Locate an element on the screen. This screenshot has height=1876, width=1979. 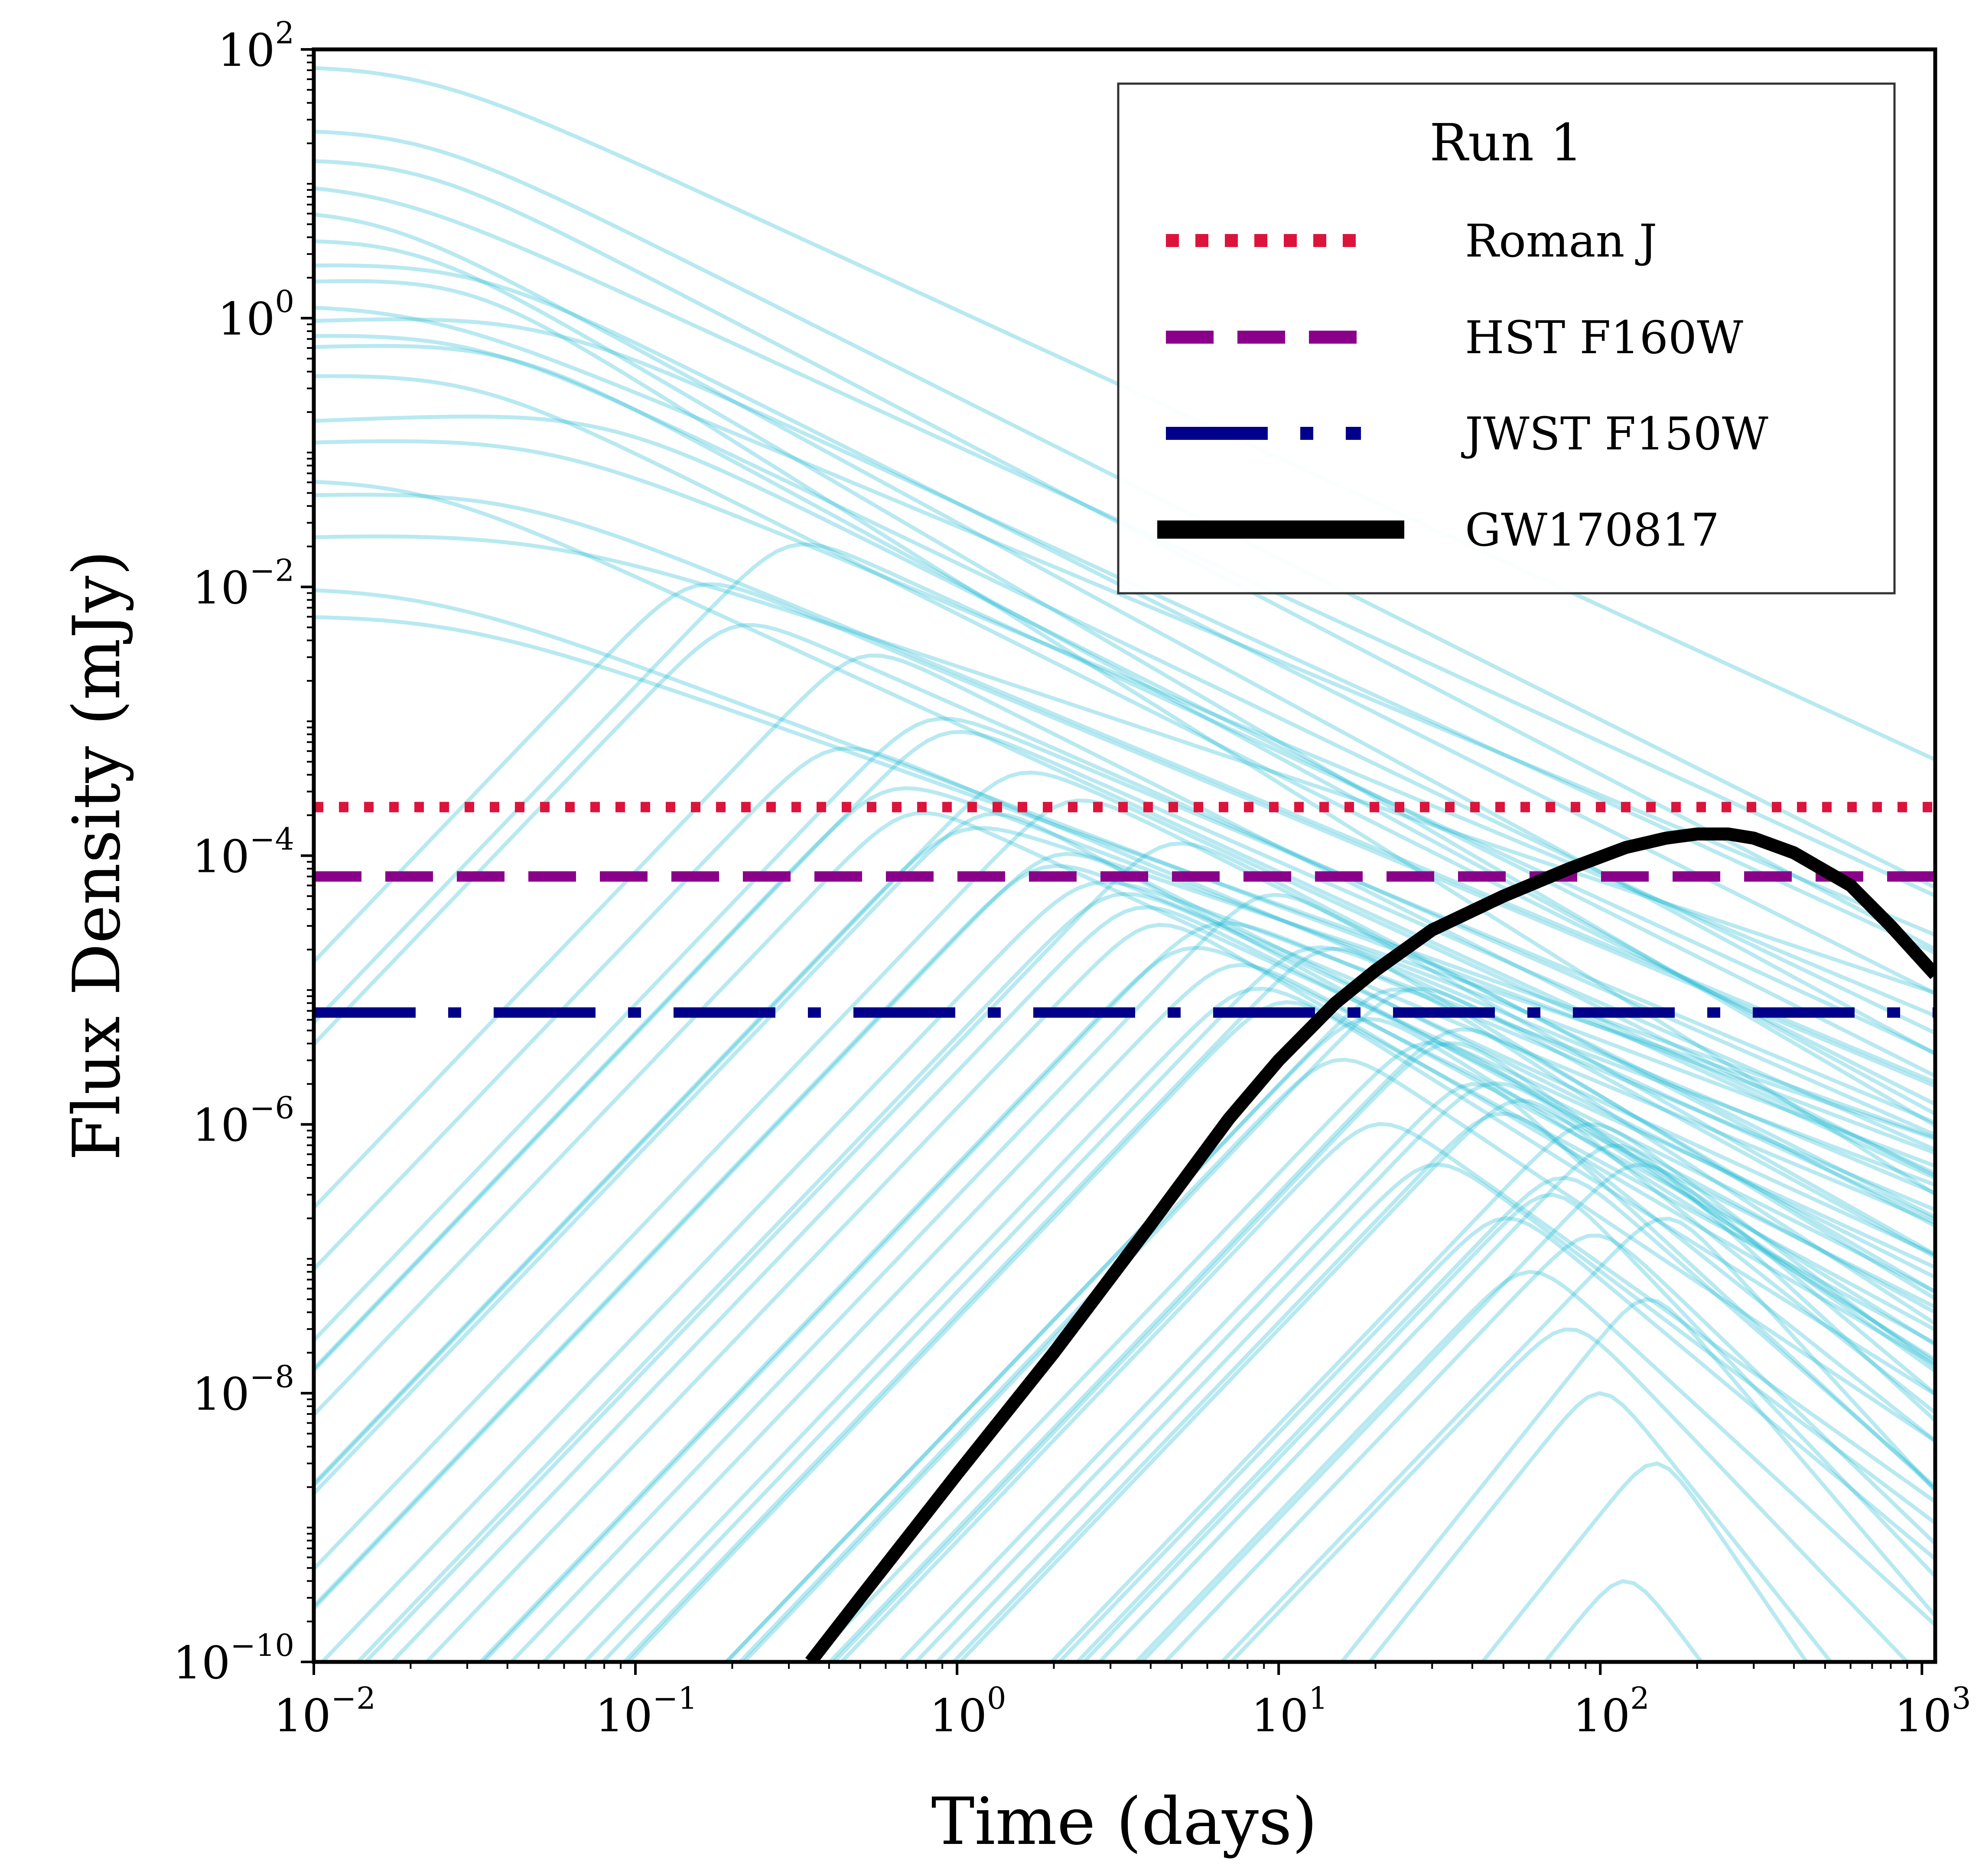
x-tick-label: 10³ is located at coordinates (1932, 1711).